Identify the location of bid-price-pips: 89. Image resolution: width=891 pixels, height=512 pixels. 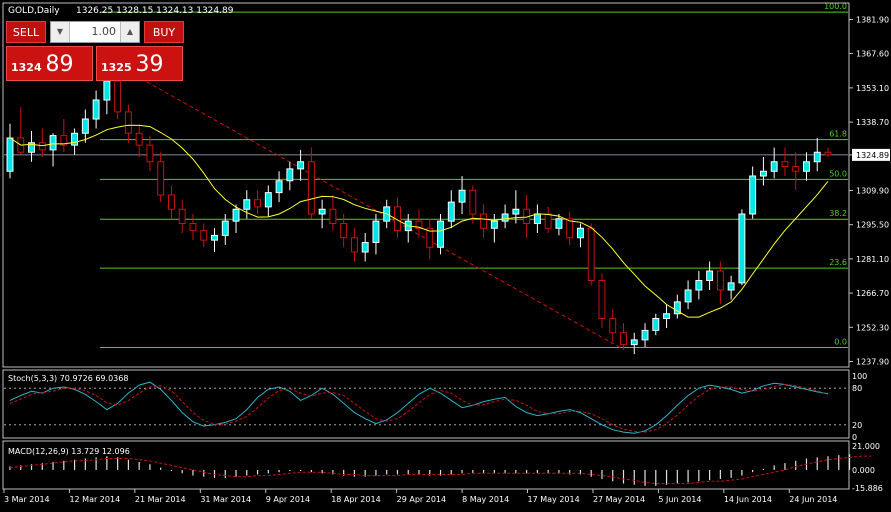
(59, 64).